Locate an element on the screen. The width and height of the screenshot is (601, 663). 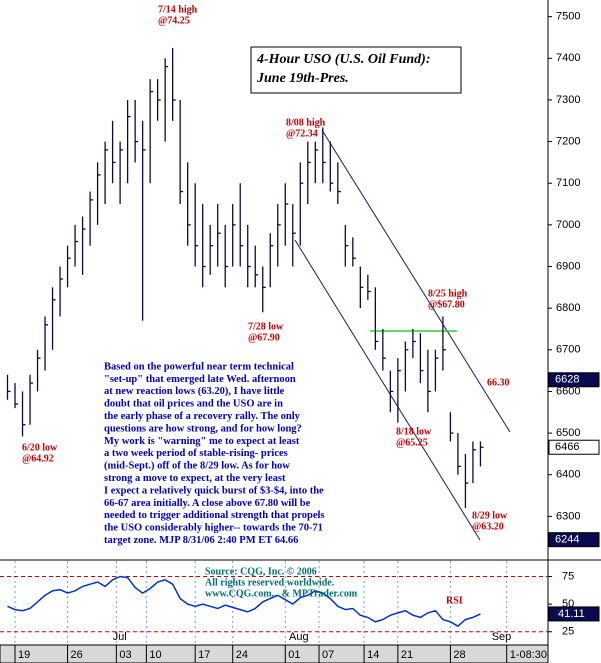
last-value-box is located at coordinates (574, 614).